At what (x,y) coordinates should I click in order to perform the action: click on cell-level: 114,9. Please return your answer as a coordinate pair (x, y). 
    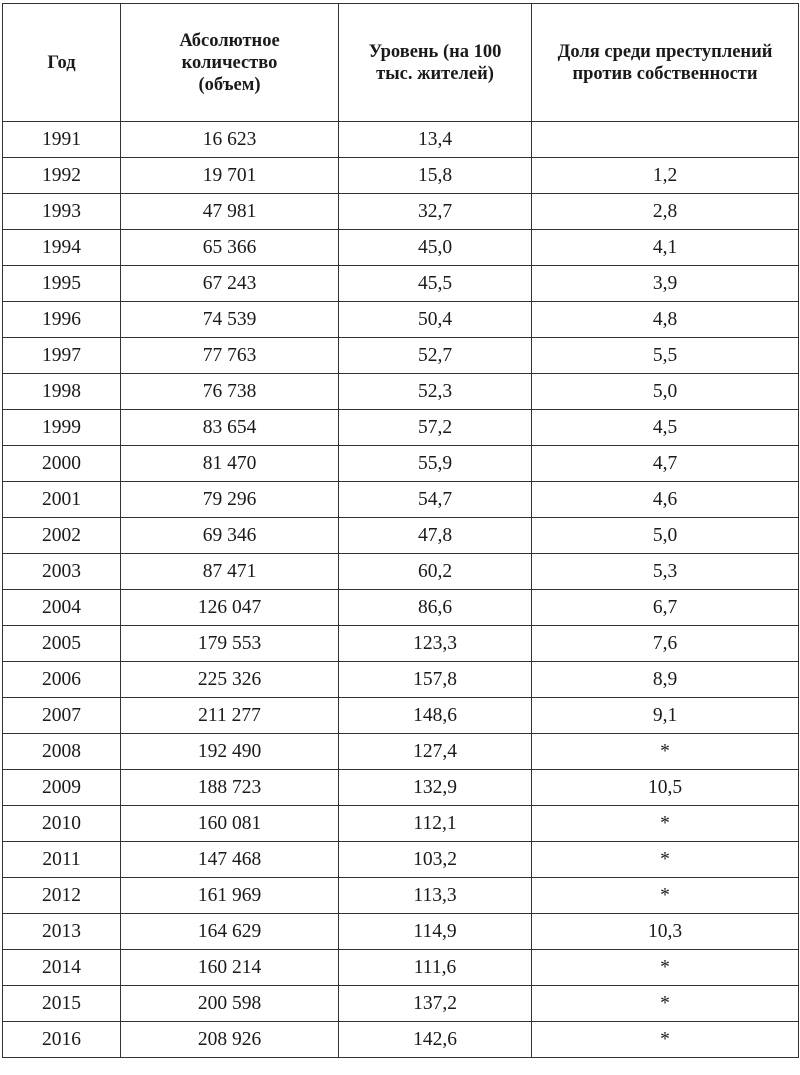
    Looking at the image, I should click on (435, 931).